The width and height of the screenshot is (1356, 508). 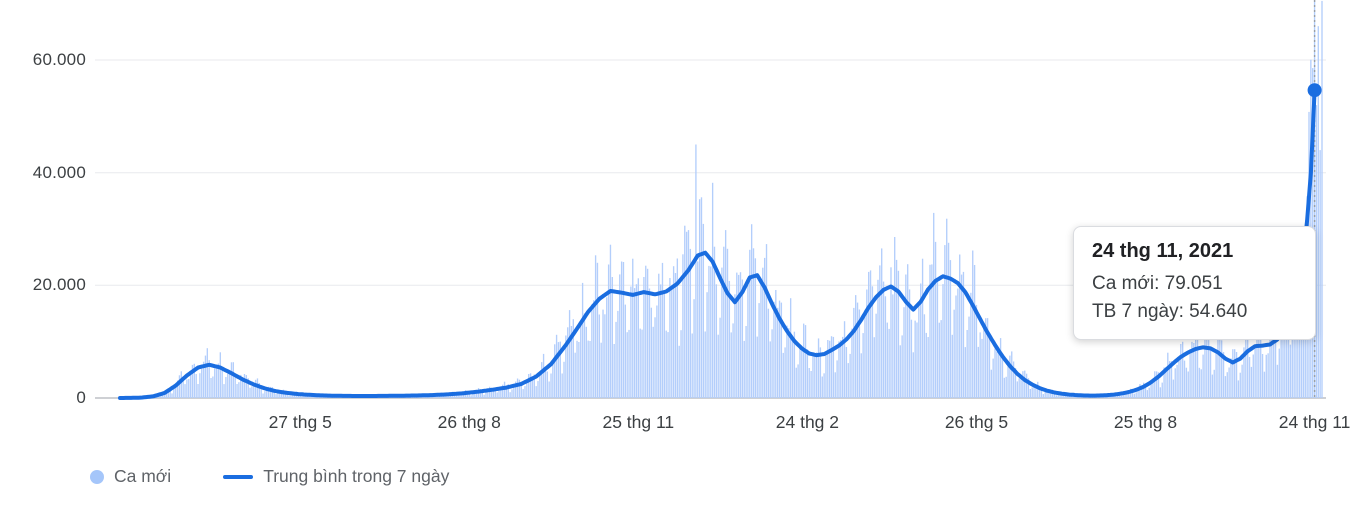 I want to click on legend-item-7day-average: Trung bình trong 7 ngày, so click(x=336, y=476).